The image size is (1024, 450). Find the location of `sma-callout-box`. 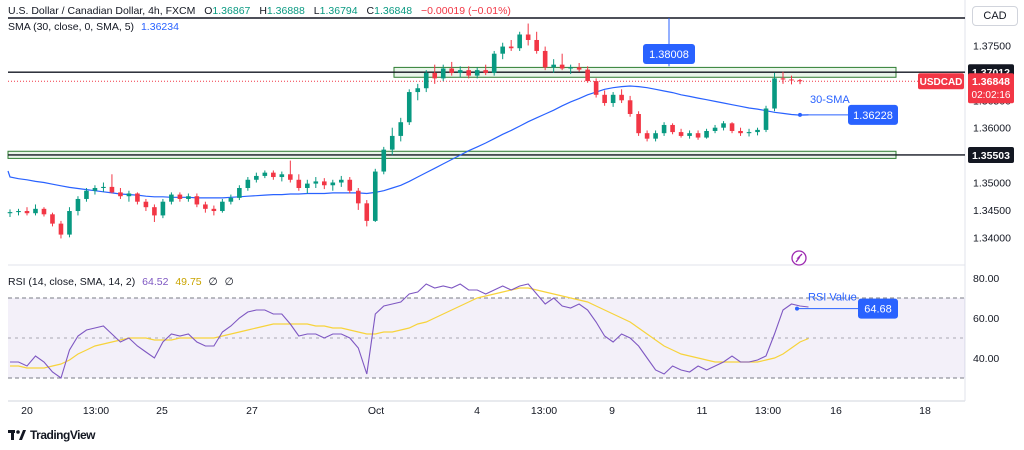

sma-callout-box is located at coordinates (873, 114).